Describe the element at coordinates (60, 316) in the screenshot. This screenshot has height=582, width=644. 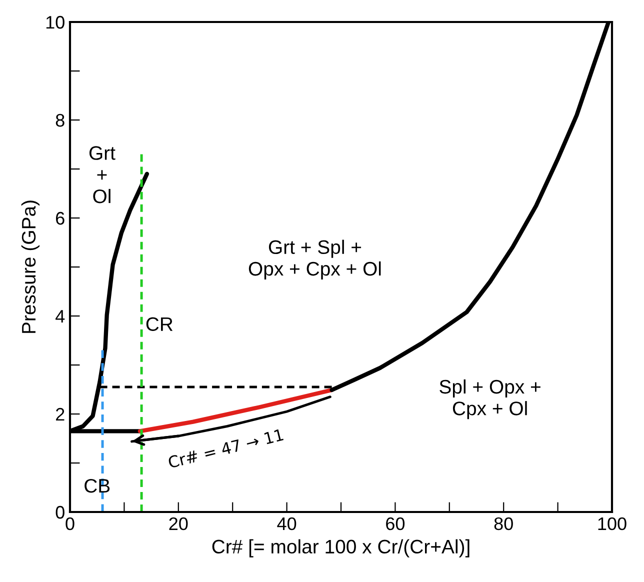
I see `y-tick-label: 4` at that location.